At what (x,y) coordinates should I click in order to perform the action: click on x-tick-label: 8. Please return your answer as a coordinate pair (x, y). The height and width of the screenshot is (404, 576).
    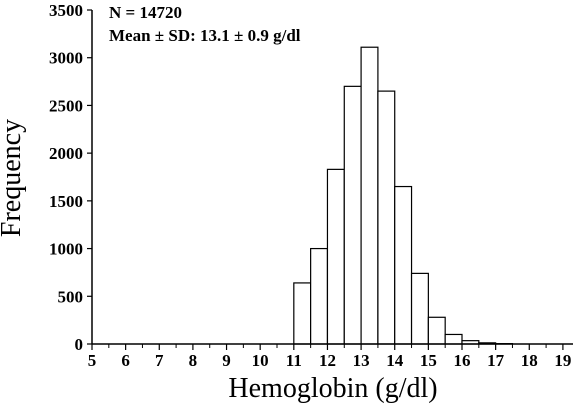
    Looking at the image, I should click on (193, 360).